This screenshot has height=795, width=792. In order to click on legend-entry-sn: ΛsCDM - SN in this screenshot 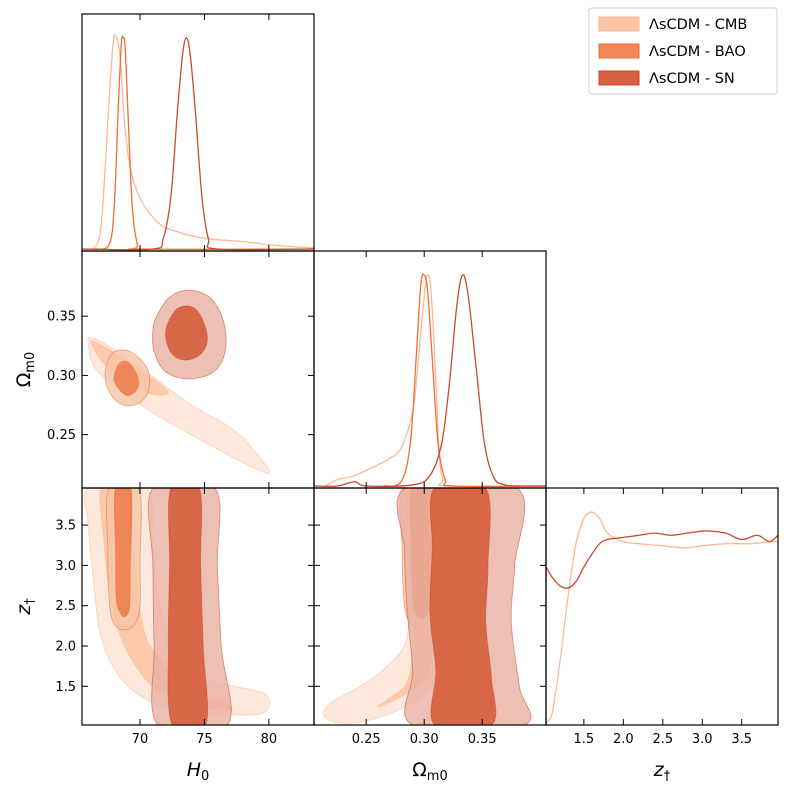, I will do `click(666, 78)`.